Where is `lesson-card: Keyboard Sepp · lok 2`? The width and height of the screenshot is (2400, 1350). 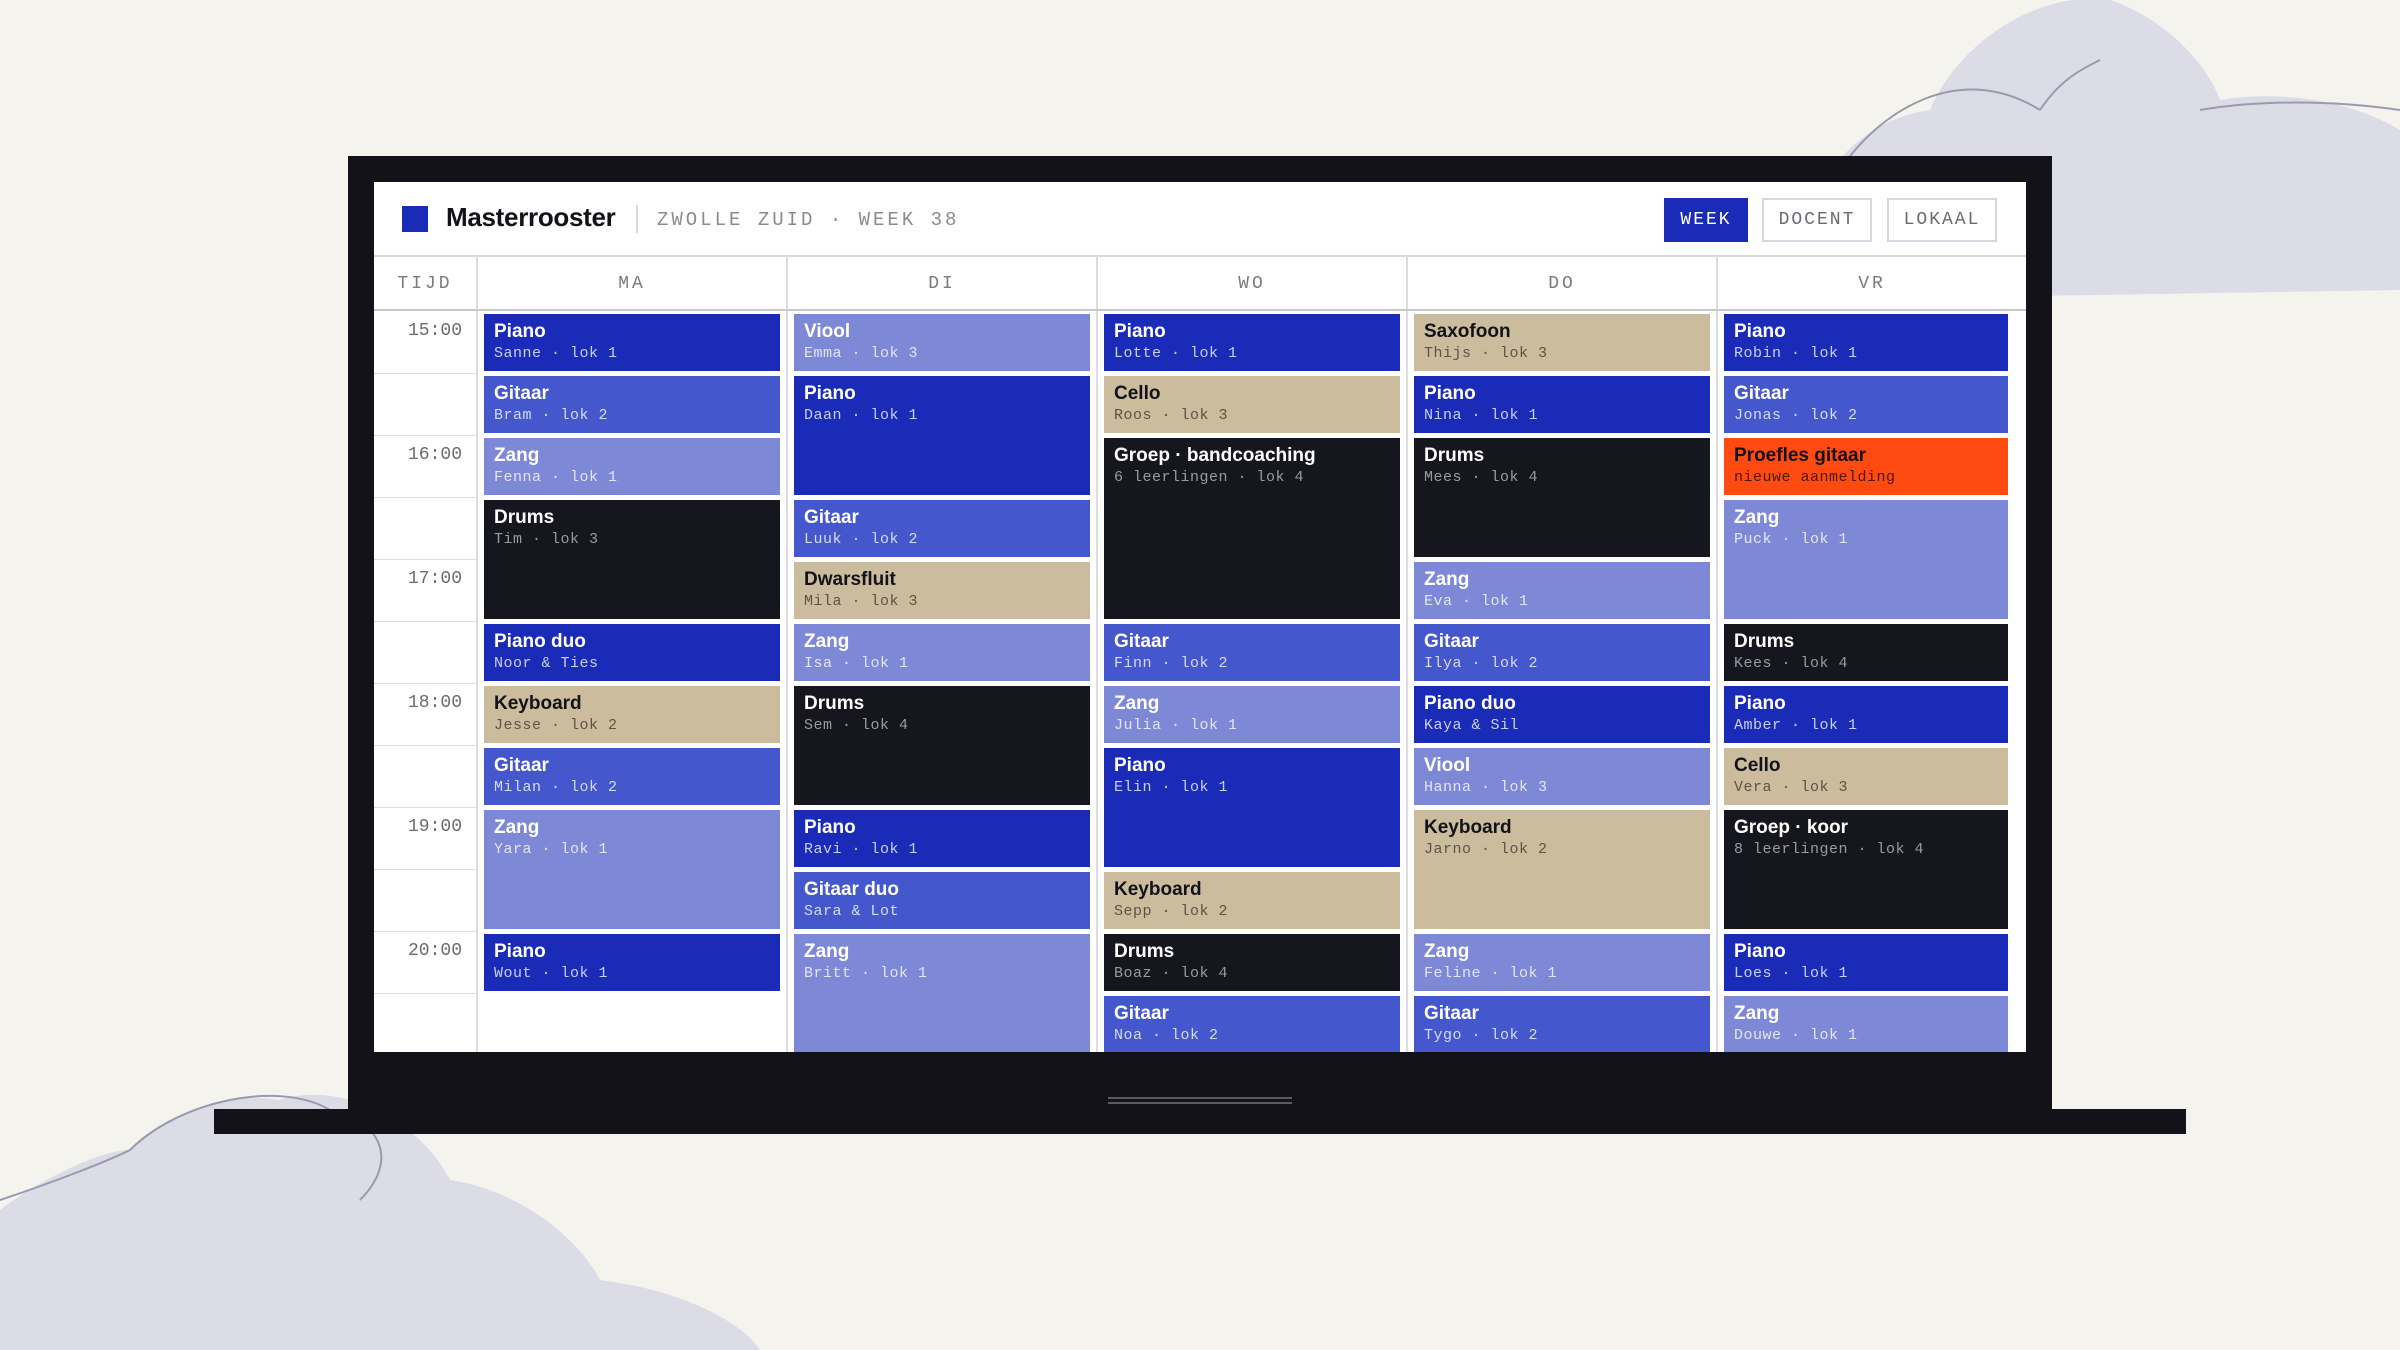 lesson-card: Keyboard Sepp · lok 2 is located at coordinates (1252, 900).